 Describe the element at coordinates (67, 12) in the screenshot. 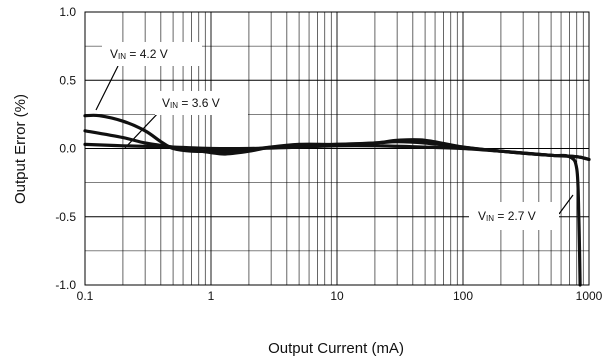

I see `y-tick-label: 1.0` at that location.